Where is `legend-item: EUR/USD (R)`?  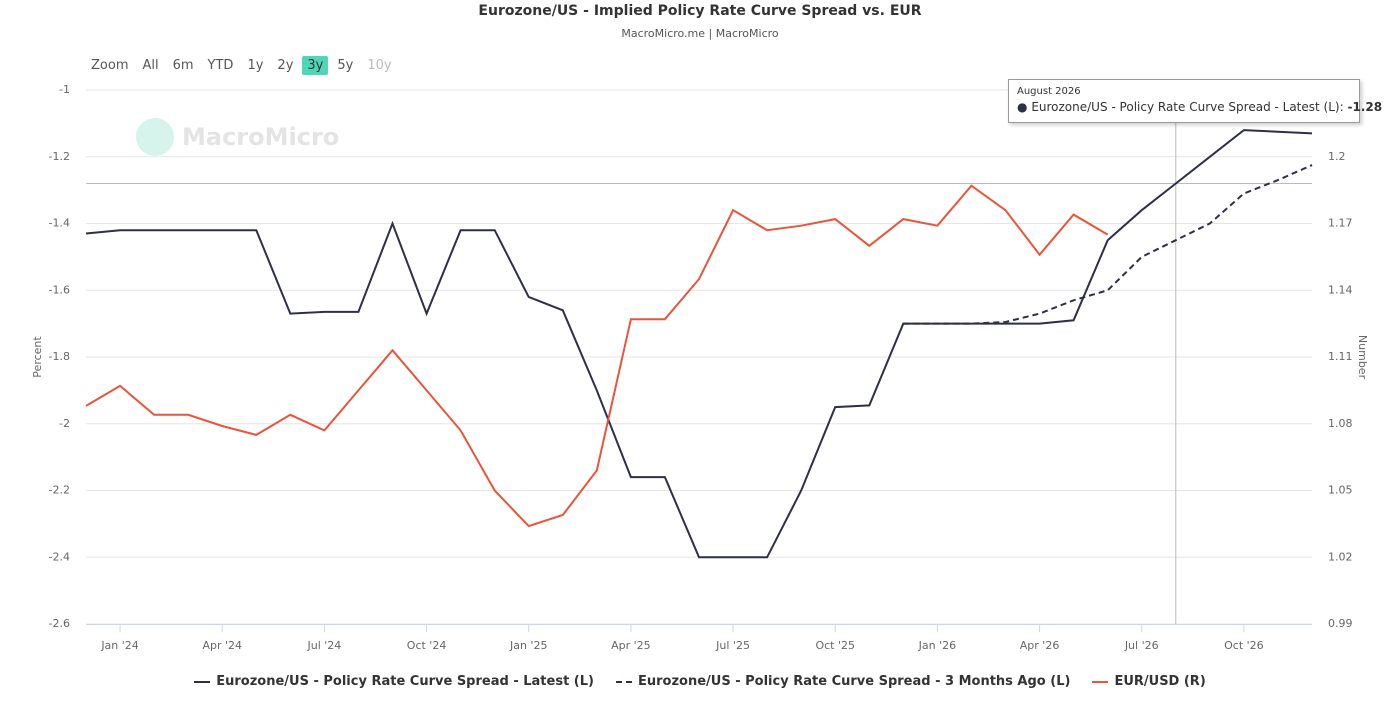
legend-item: EUR/USD (R) is located at coordinates (1149, 681).